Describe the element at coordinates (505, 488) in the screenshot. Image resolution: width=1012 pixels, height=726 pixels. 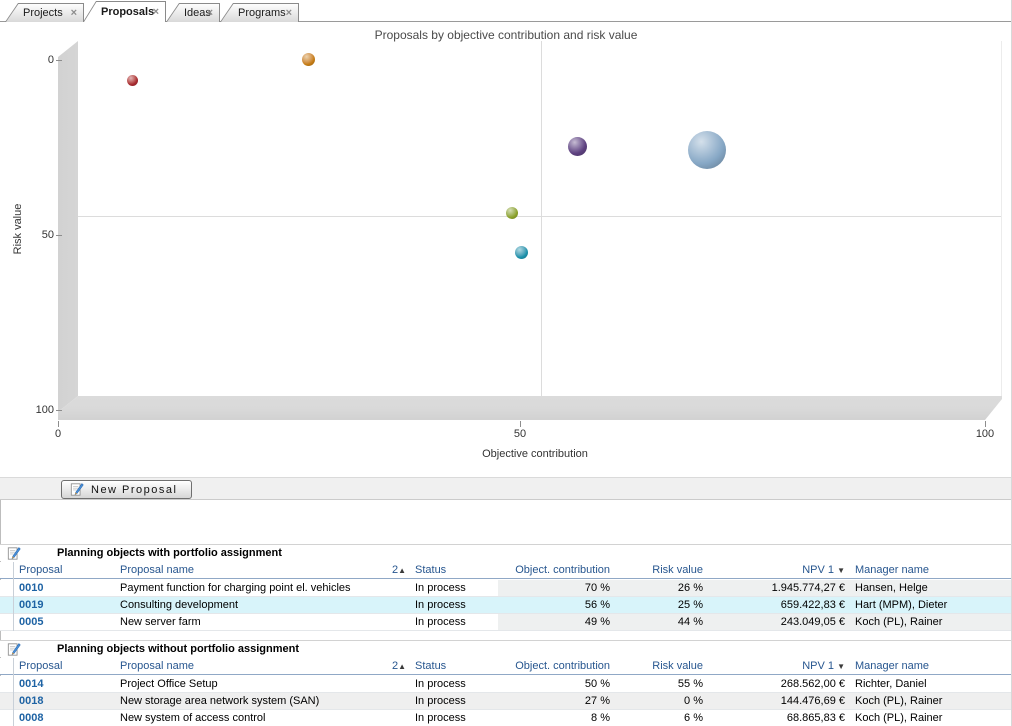
I see `toolbar-strip: New Proposal` at that location.